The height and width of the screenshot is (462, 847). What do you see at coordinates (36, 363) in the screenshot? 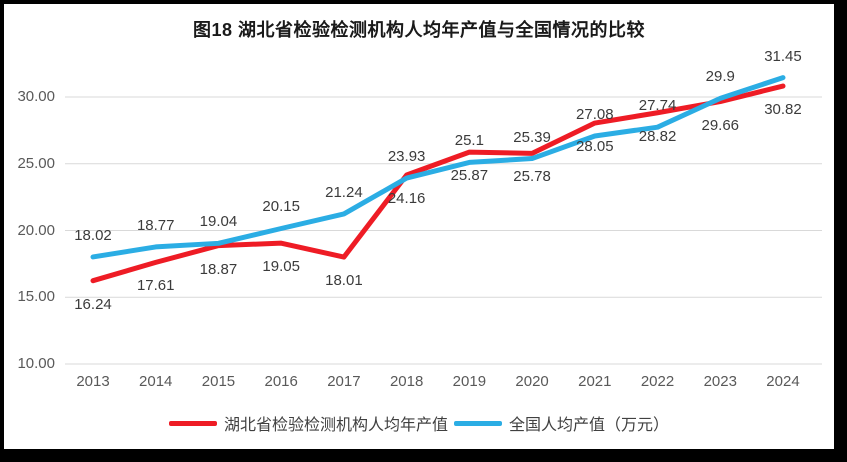
I see `y-axis-tick: 10.00` at bounding box center [36, 363].